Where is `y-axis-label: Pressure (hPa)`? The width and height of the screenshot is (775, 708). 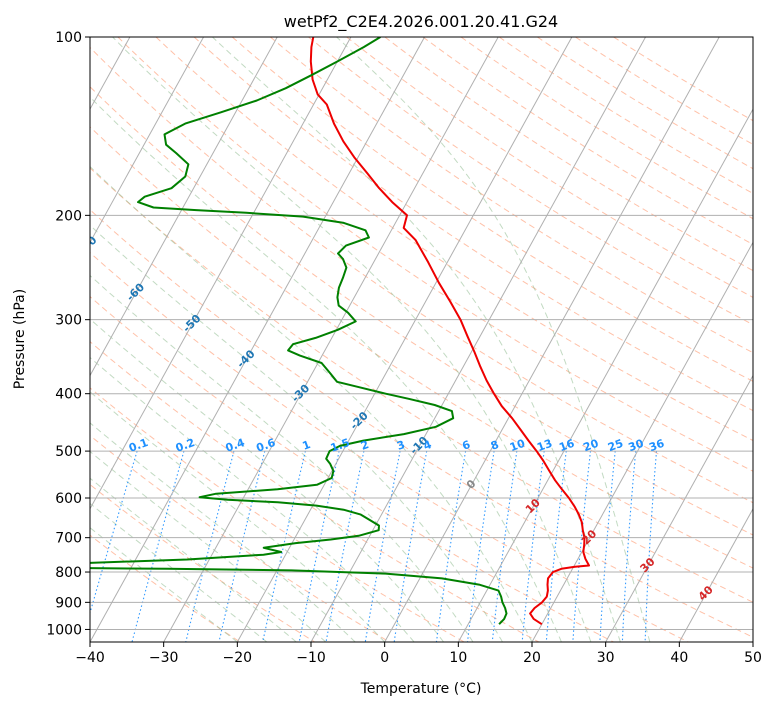
y-axis-label: Pressure (hPa) is located at coordinates (20, 339).